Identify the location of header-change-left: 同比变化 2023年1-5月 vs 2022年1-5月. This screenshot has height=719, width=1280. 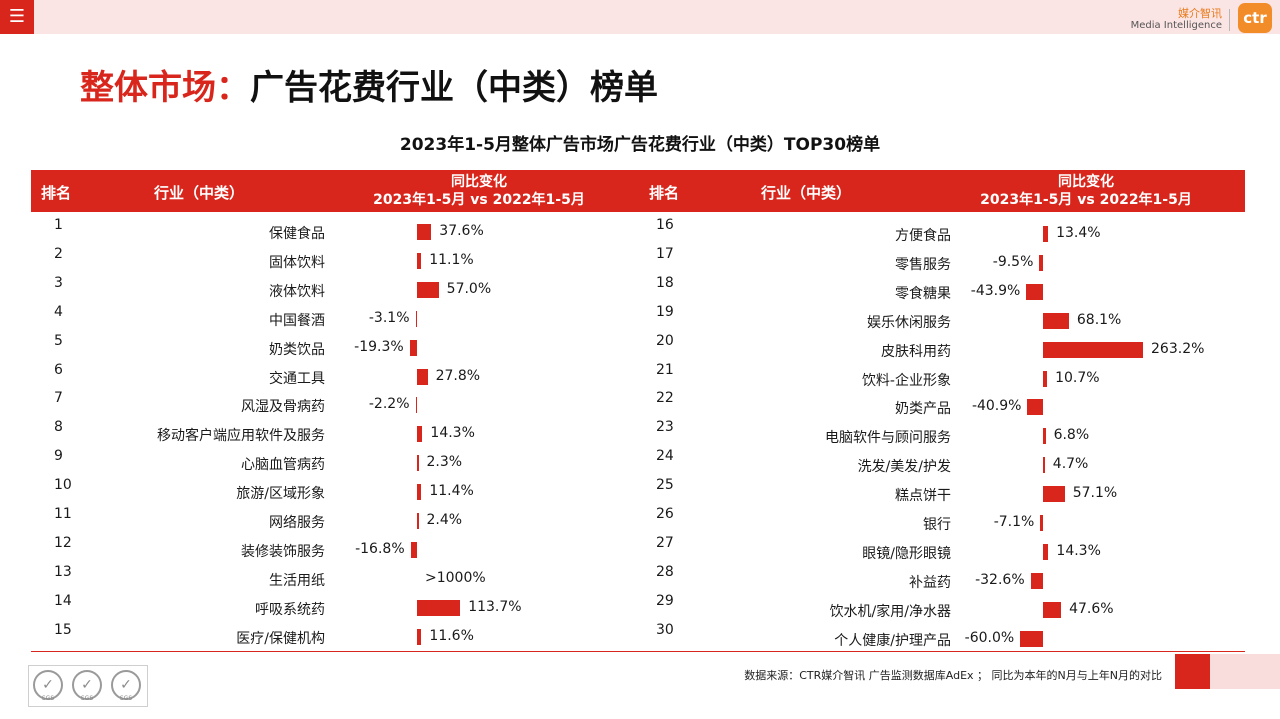
(479, 191).